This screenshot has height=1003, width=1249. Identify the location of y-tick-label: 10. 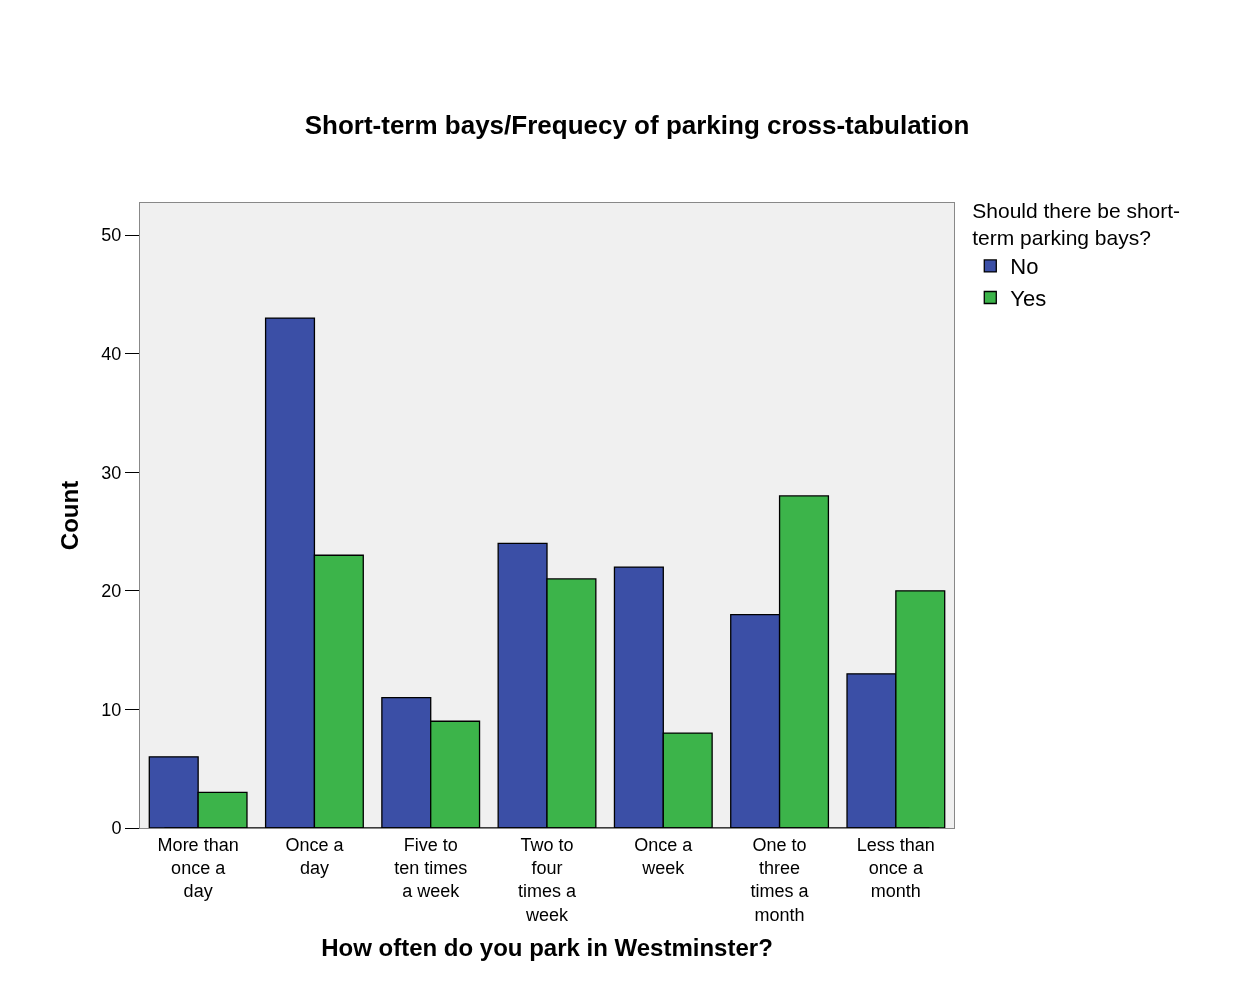
(111, 709).